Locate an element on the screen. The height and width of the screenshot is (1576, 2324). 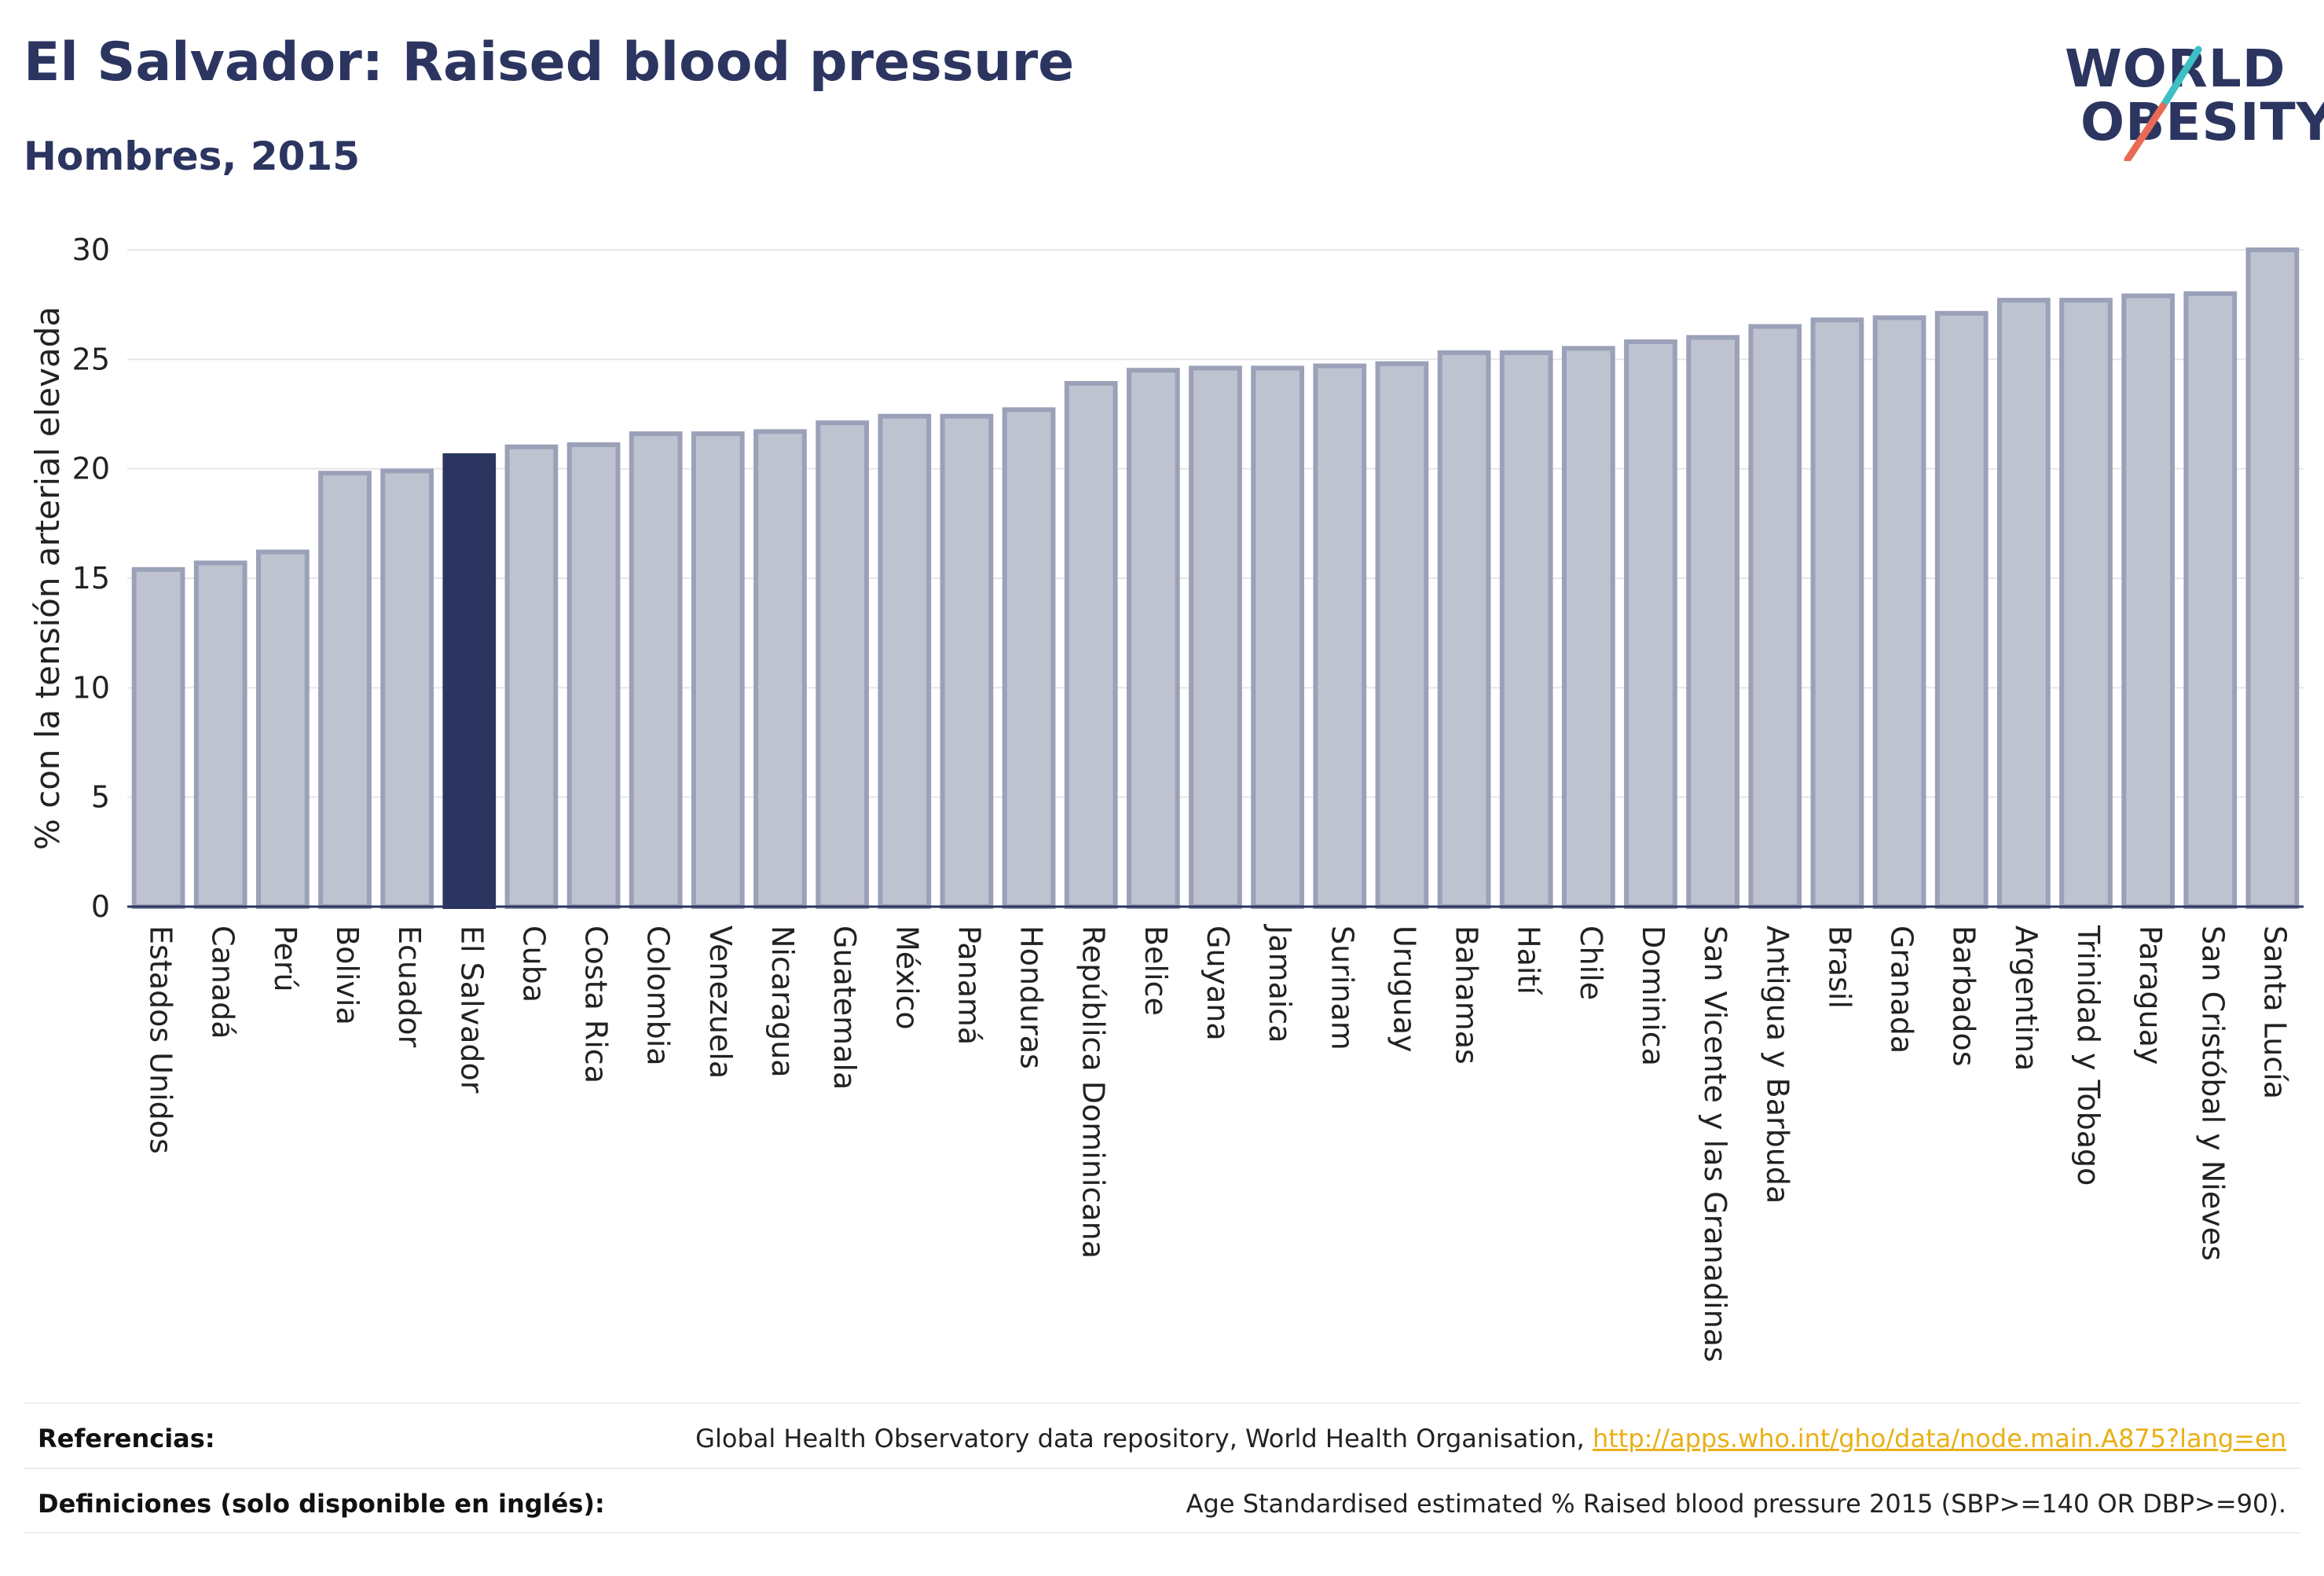
y-tick-label: 25 is located at coordinates (91, 359).